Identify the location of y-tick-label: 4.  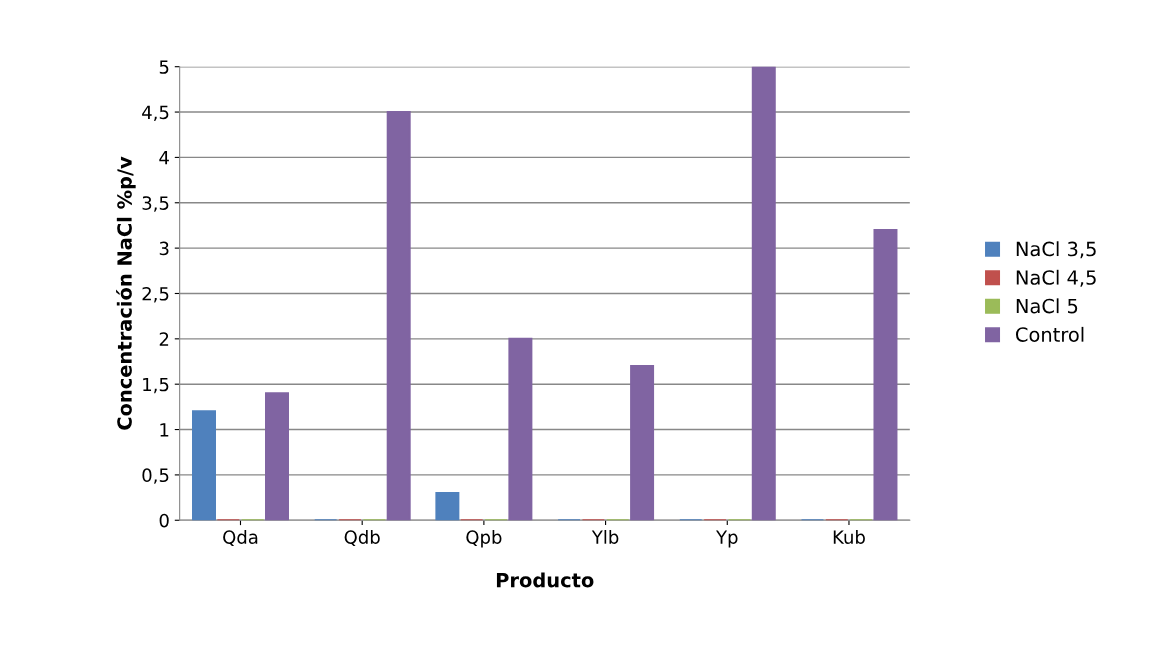
(164, 158).